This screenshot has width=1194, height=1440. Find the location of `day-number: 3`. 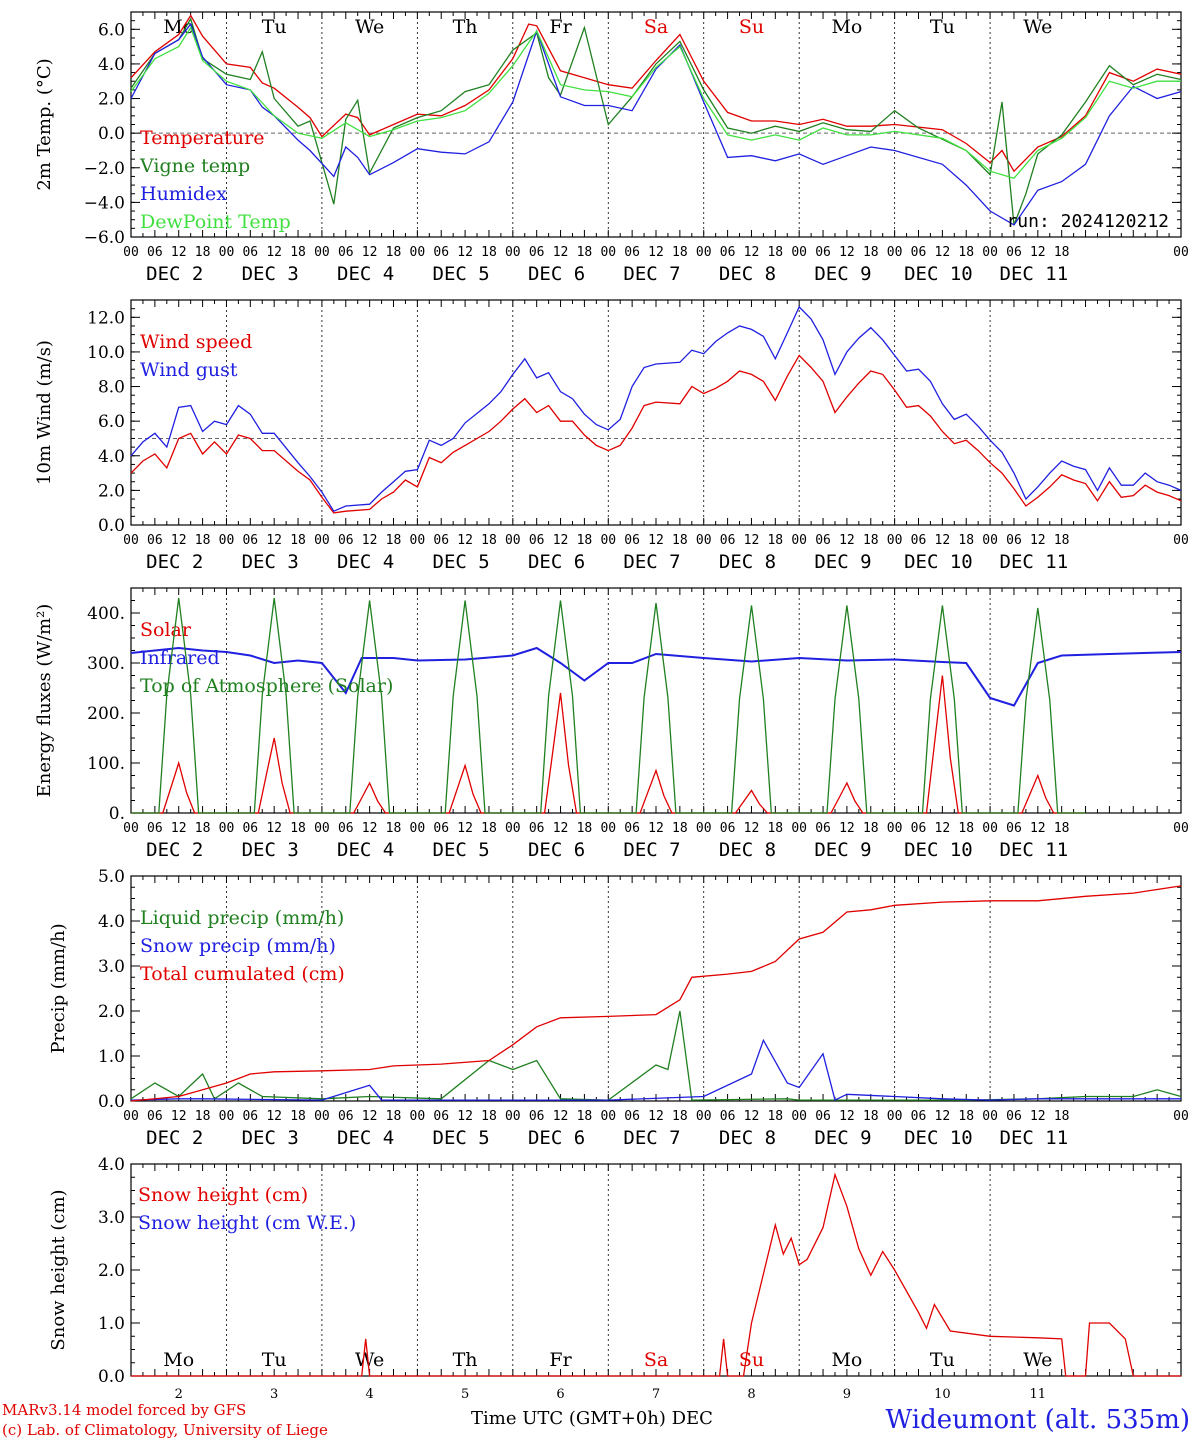

day-number: 3 is located at coordinates (274, 1394).